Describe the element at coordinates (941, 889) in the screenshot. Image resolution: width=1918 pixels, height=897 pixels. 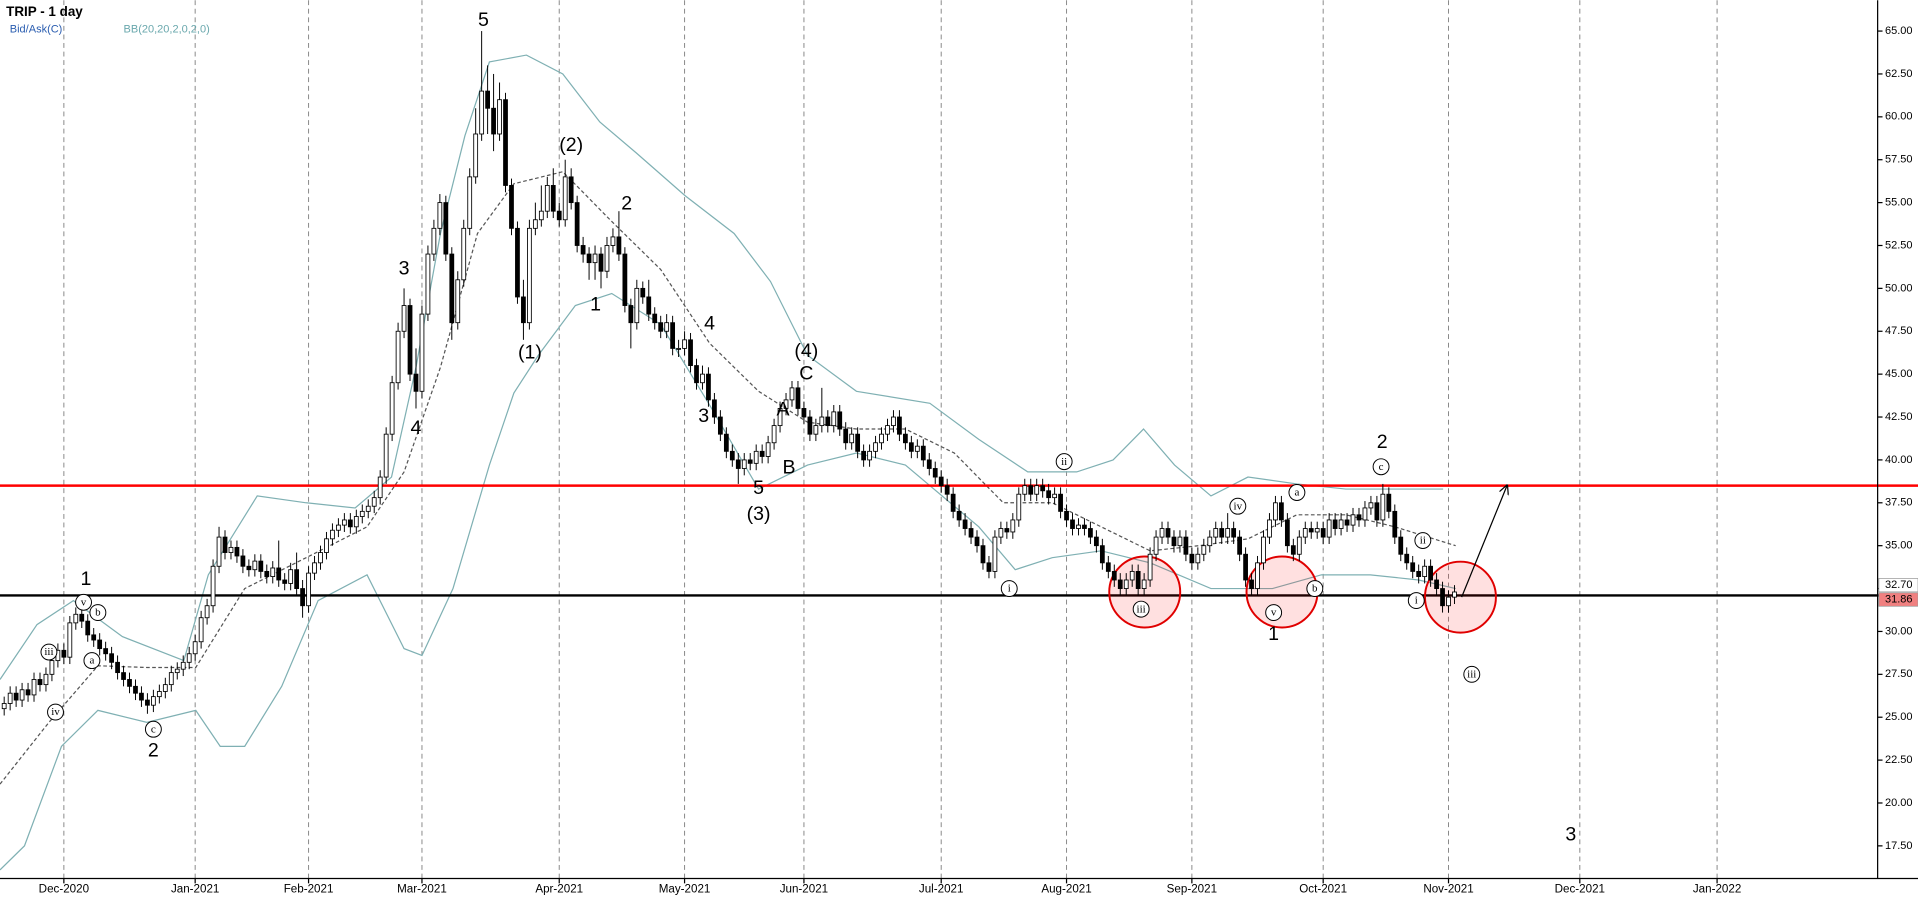
I see `x-tick-label: Jul-2021` at that location.